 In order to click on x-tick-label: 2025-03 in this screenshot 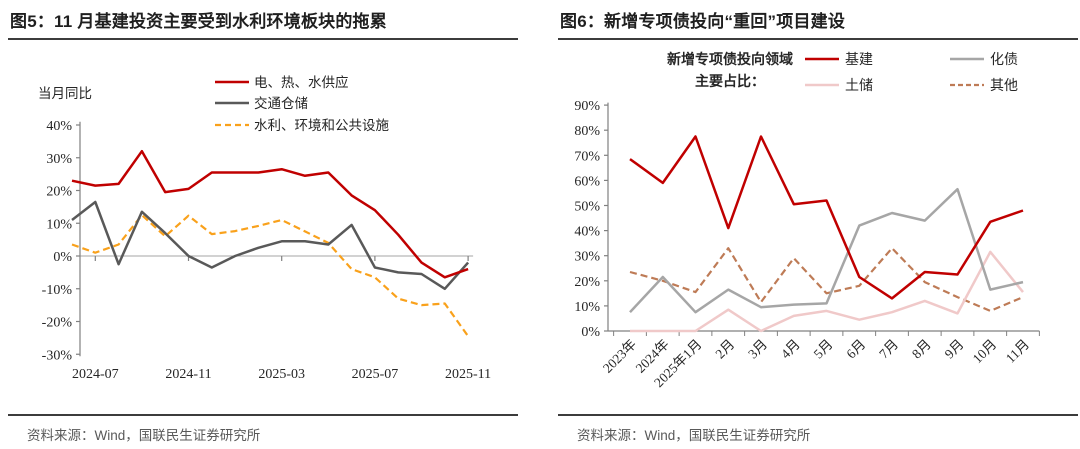, I will do `click(281, 374)`.